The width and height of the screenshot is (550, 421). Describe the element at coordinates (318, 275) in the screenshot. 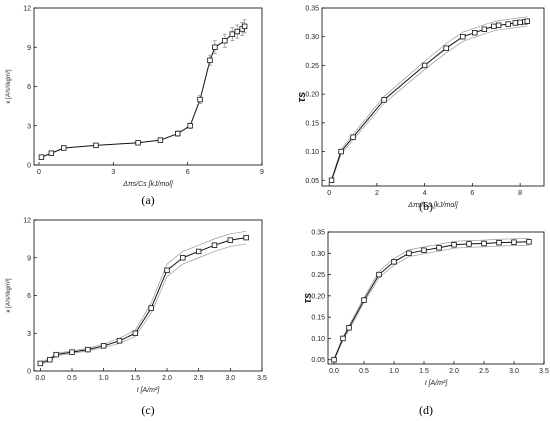

I see `y-tick-label: 0.25` at that location.